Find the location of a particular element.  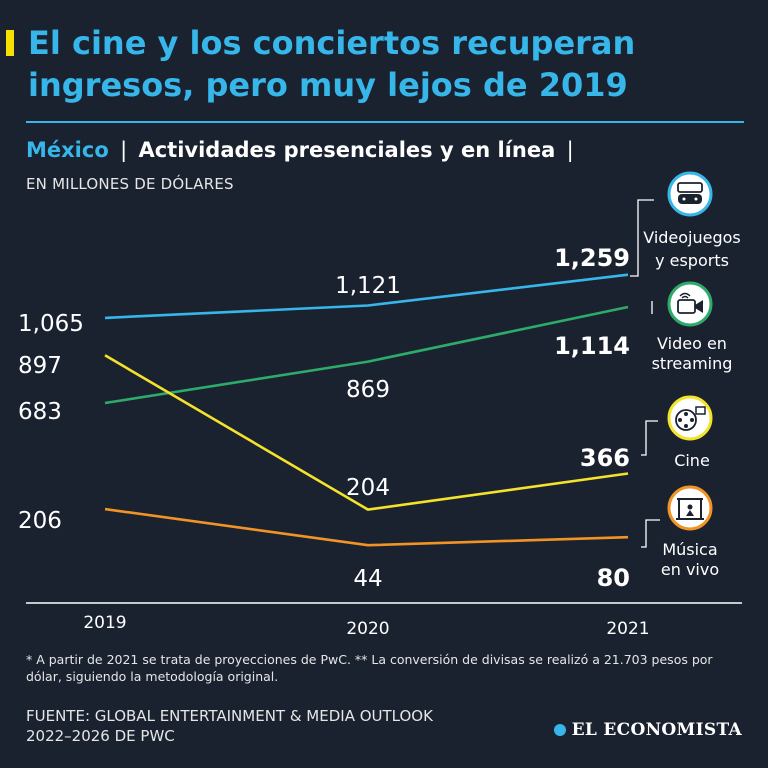

country-label: México is located at coordinates (67, 150).